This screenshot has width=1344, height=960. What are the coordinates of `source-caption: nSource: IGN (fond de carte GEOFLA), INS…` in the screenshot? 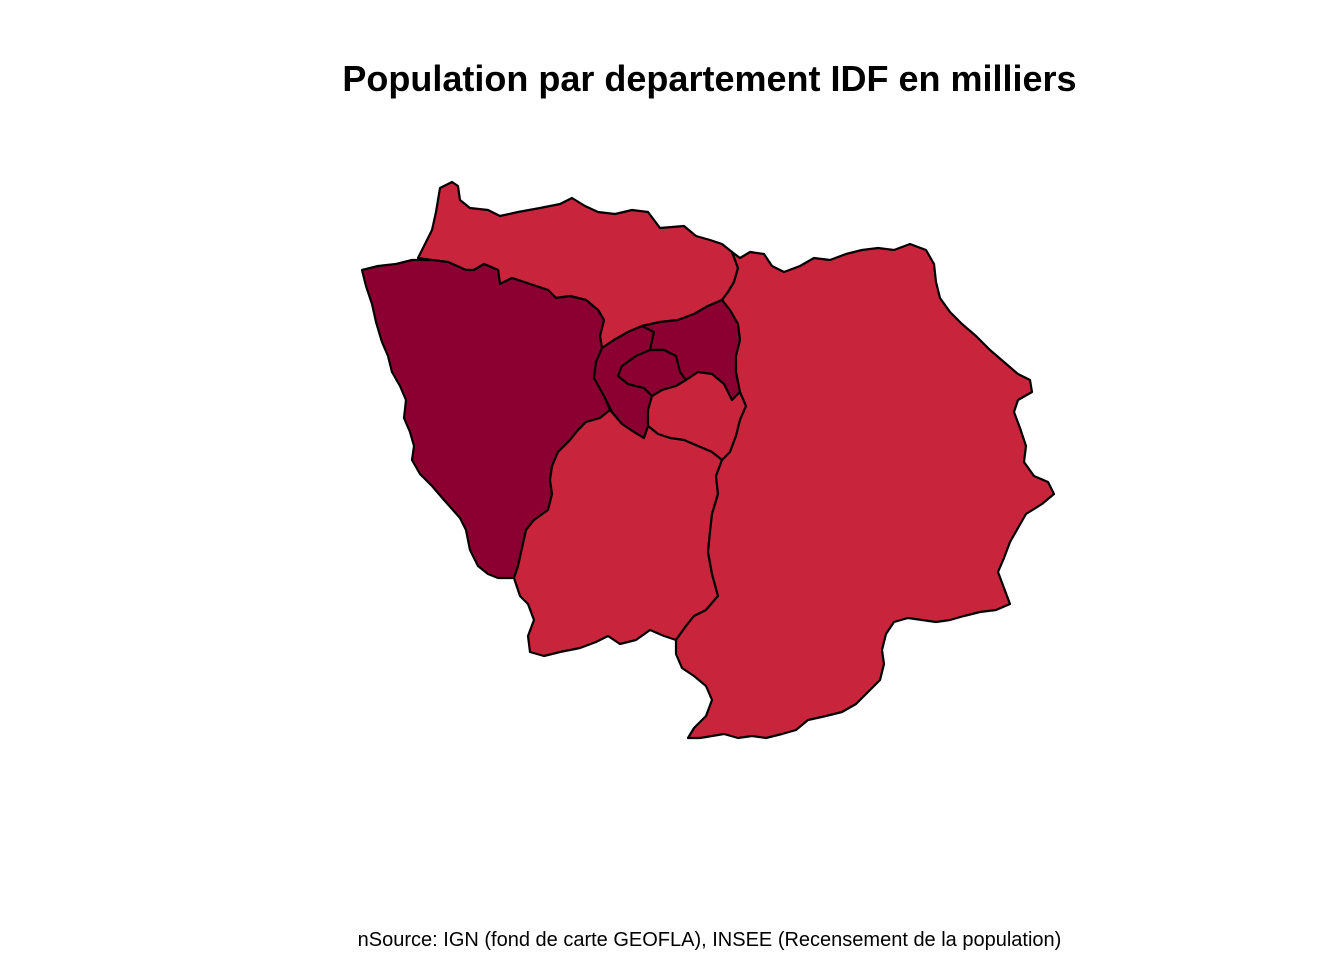 It's located at (709, 940).